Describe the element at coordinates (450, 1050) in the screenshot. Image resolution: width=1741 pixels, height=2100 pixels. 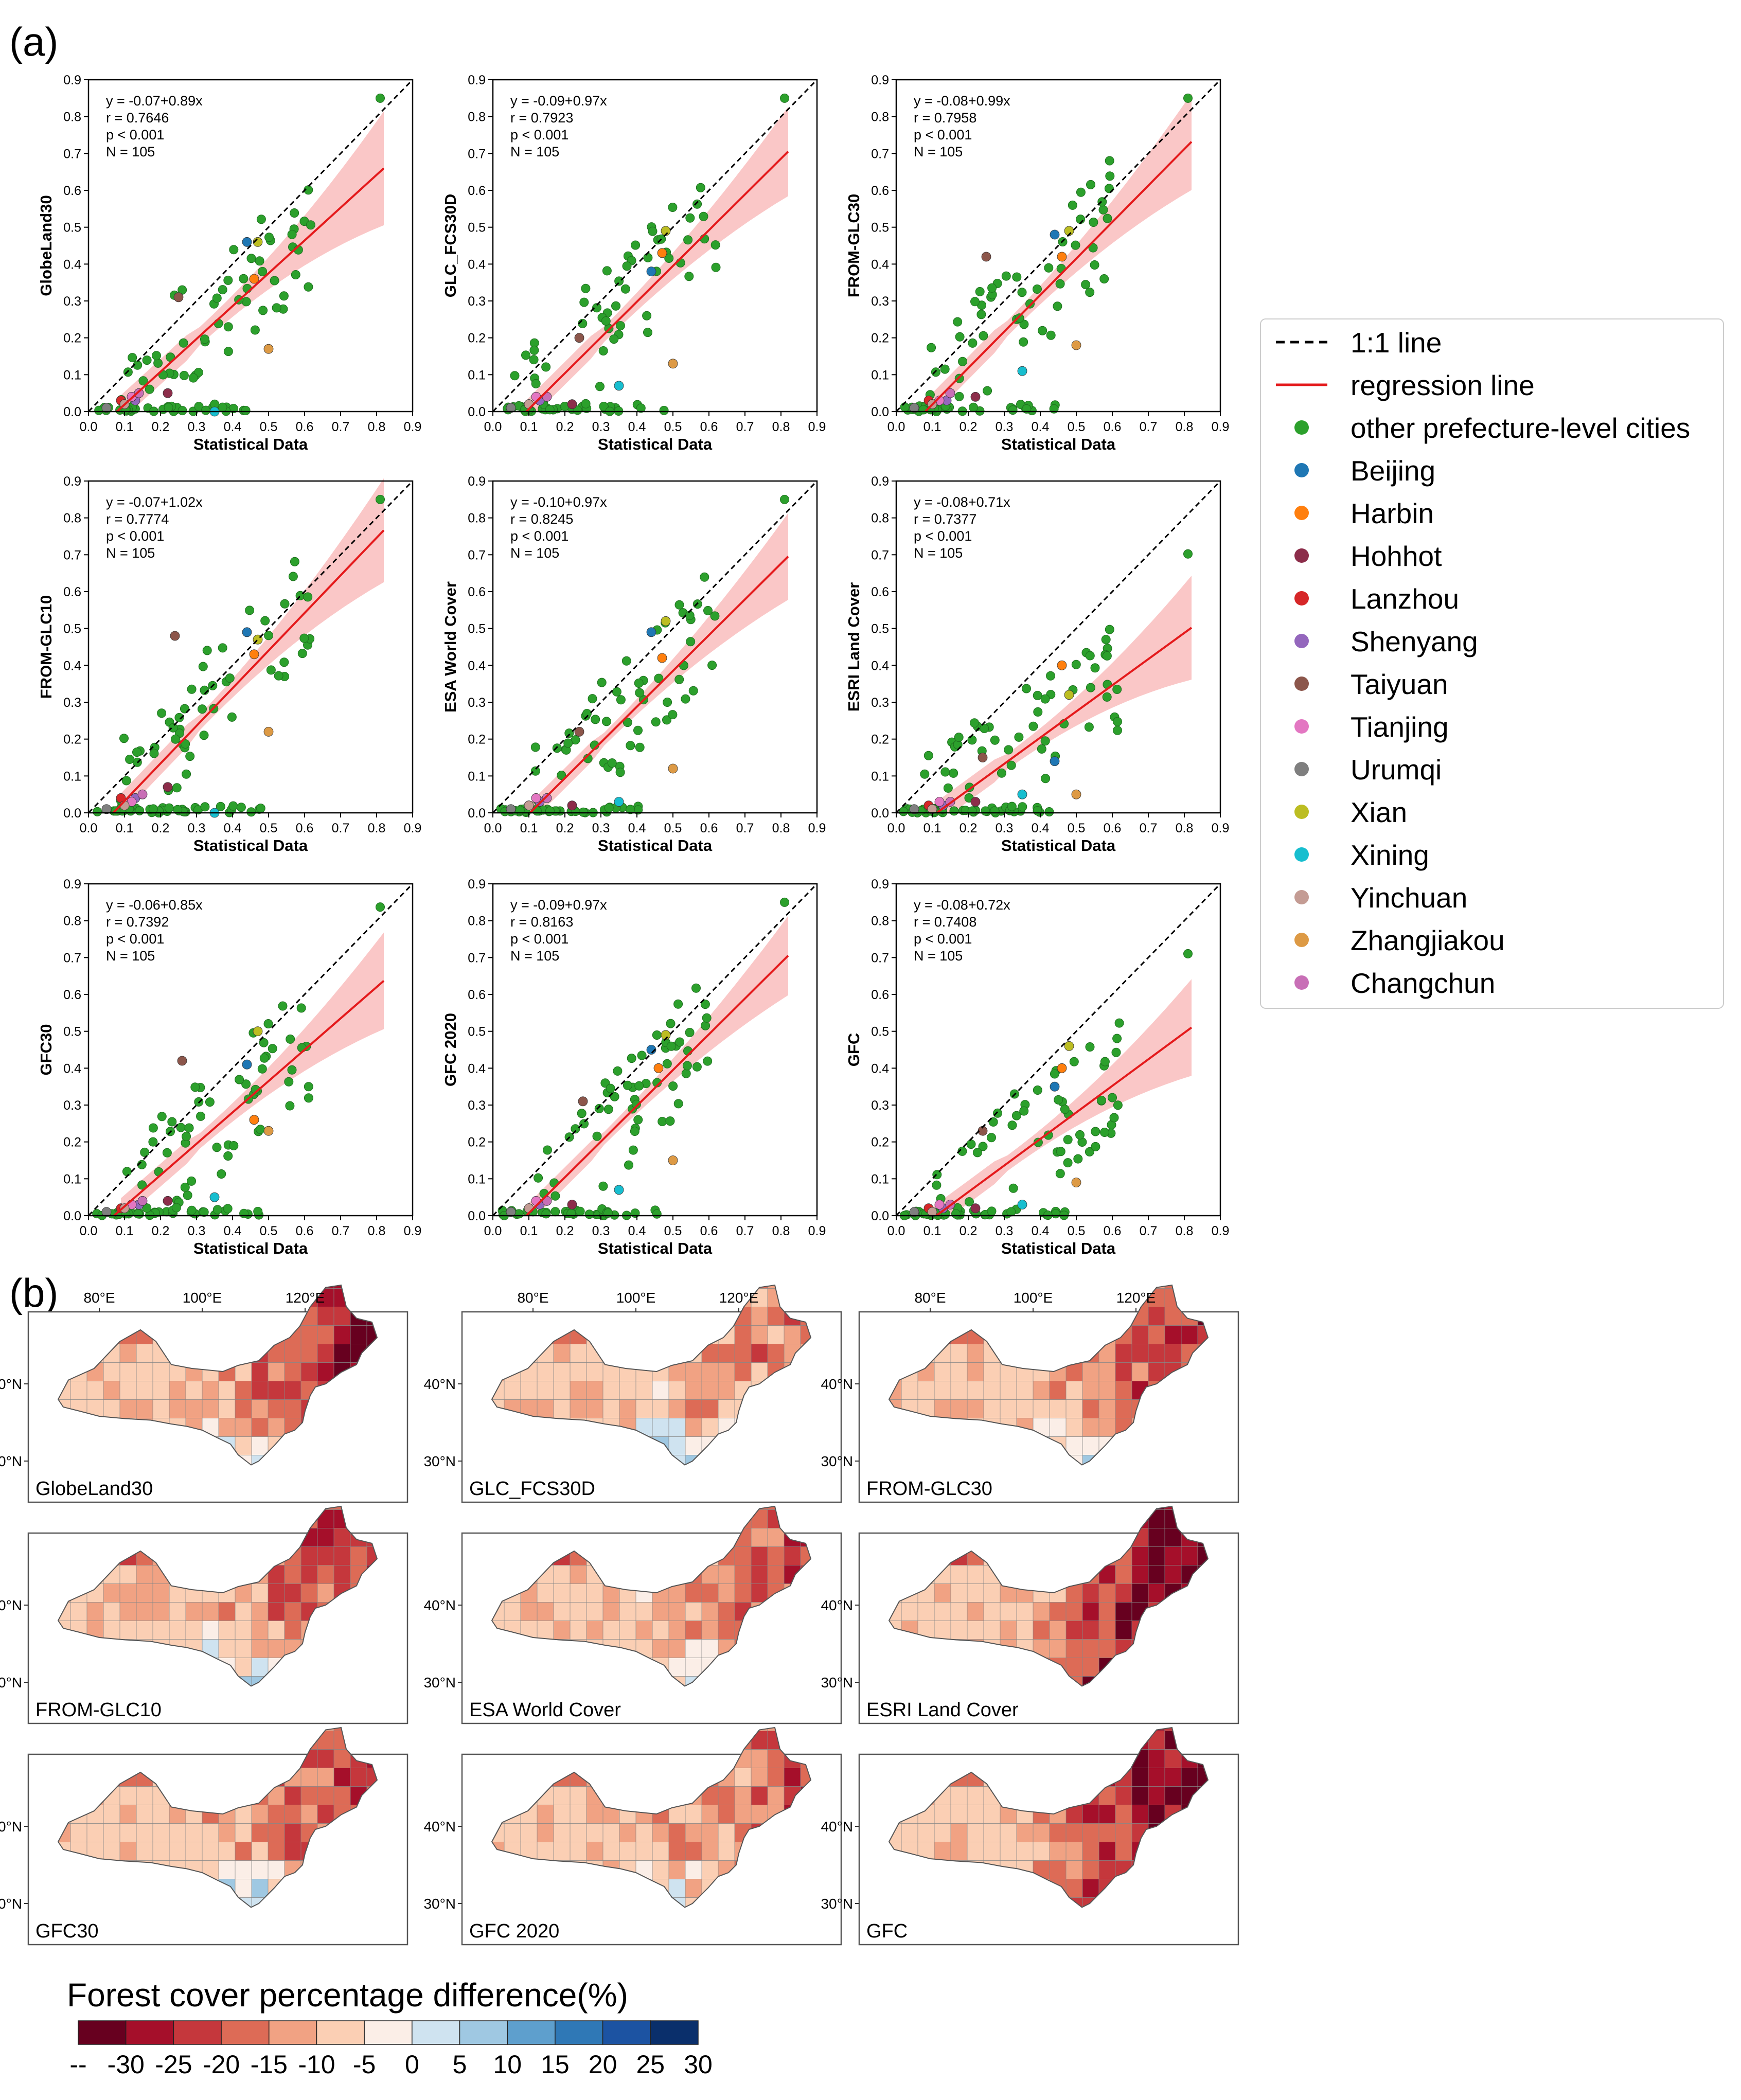
I see `y-axis-label: GFC 2020` at that location.